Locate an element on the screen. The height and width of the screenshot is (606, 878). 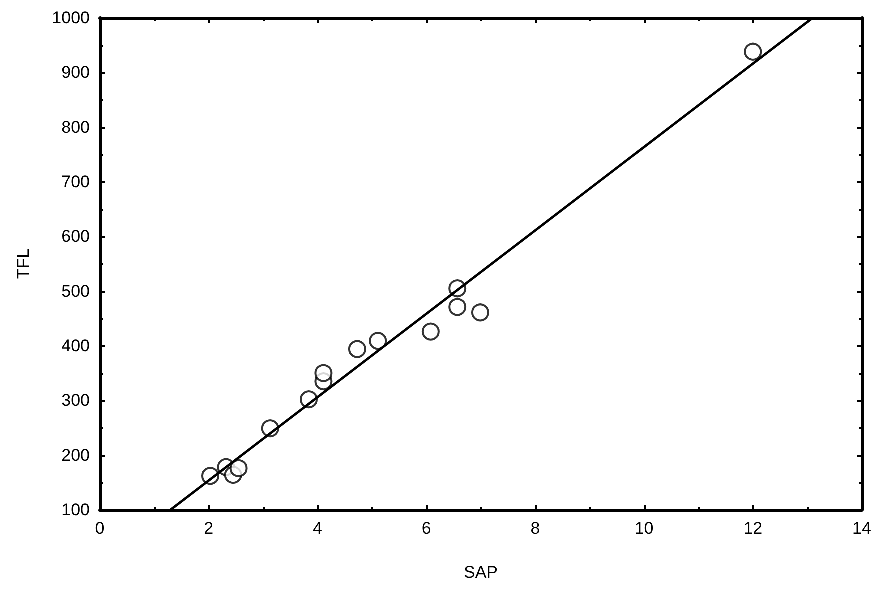
y-tick-label: 300 is located at coordinates (76, 400).